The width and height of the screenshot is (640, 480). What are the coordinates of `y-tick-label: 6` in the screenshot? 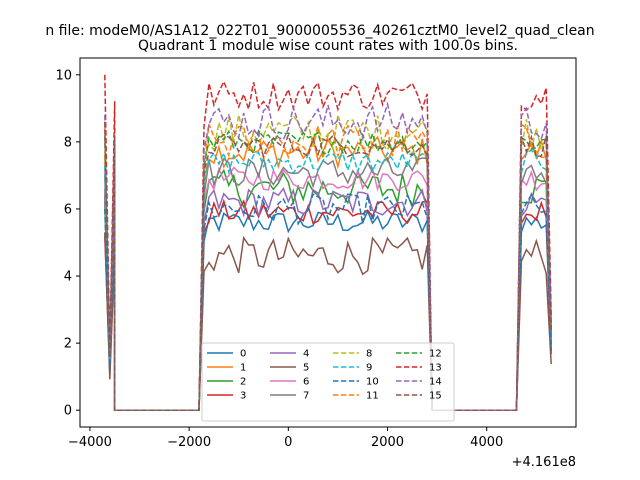 It's located at (68, 209).